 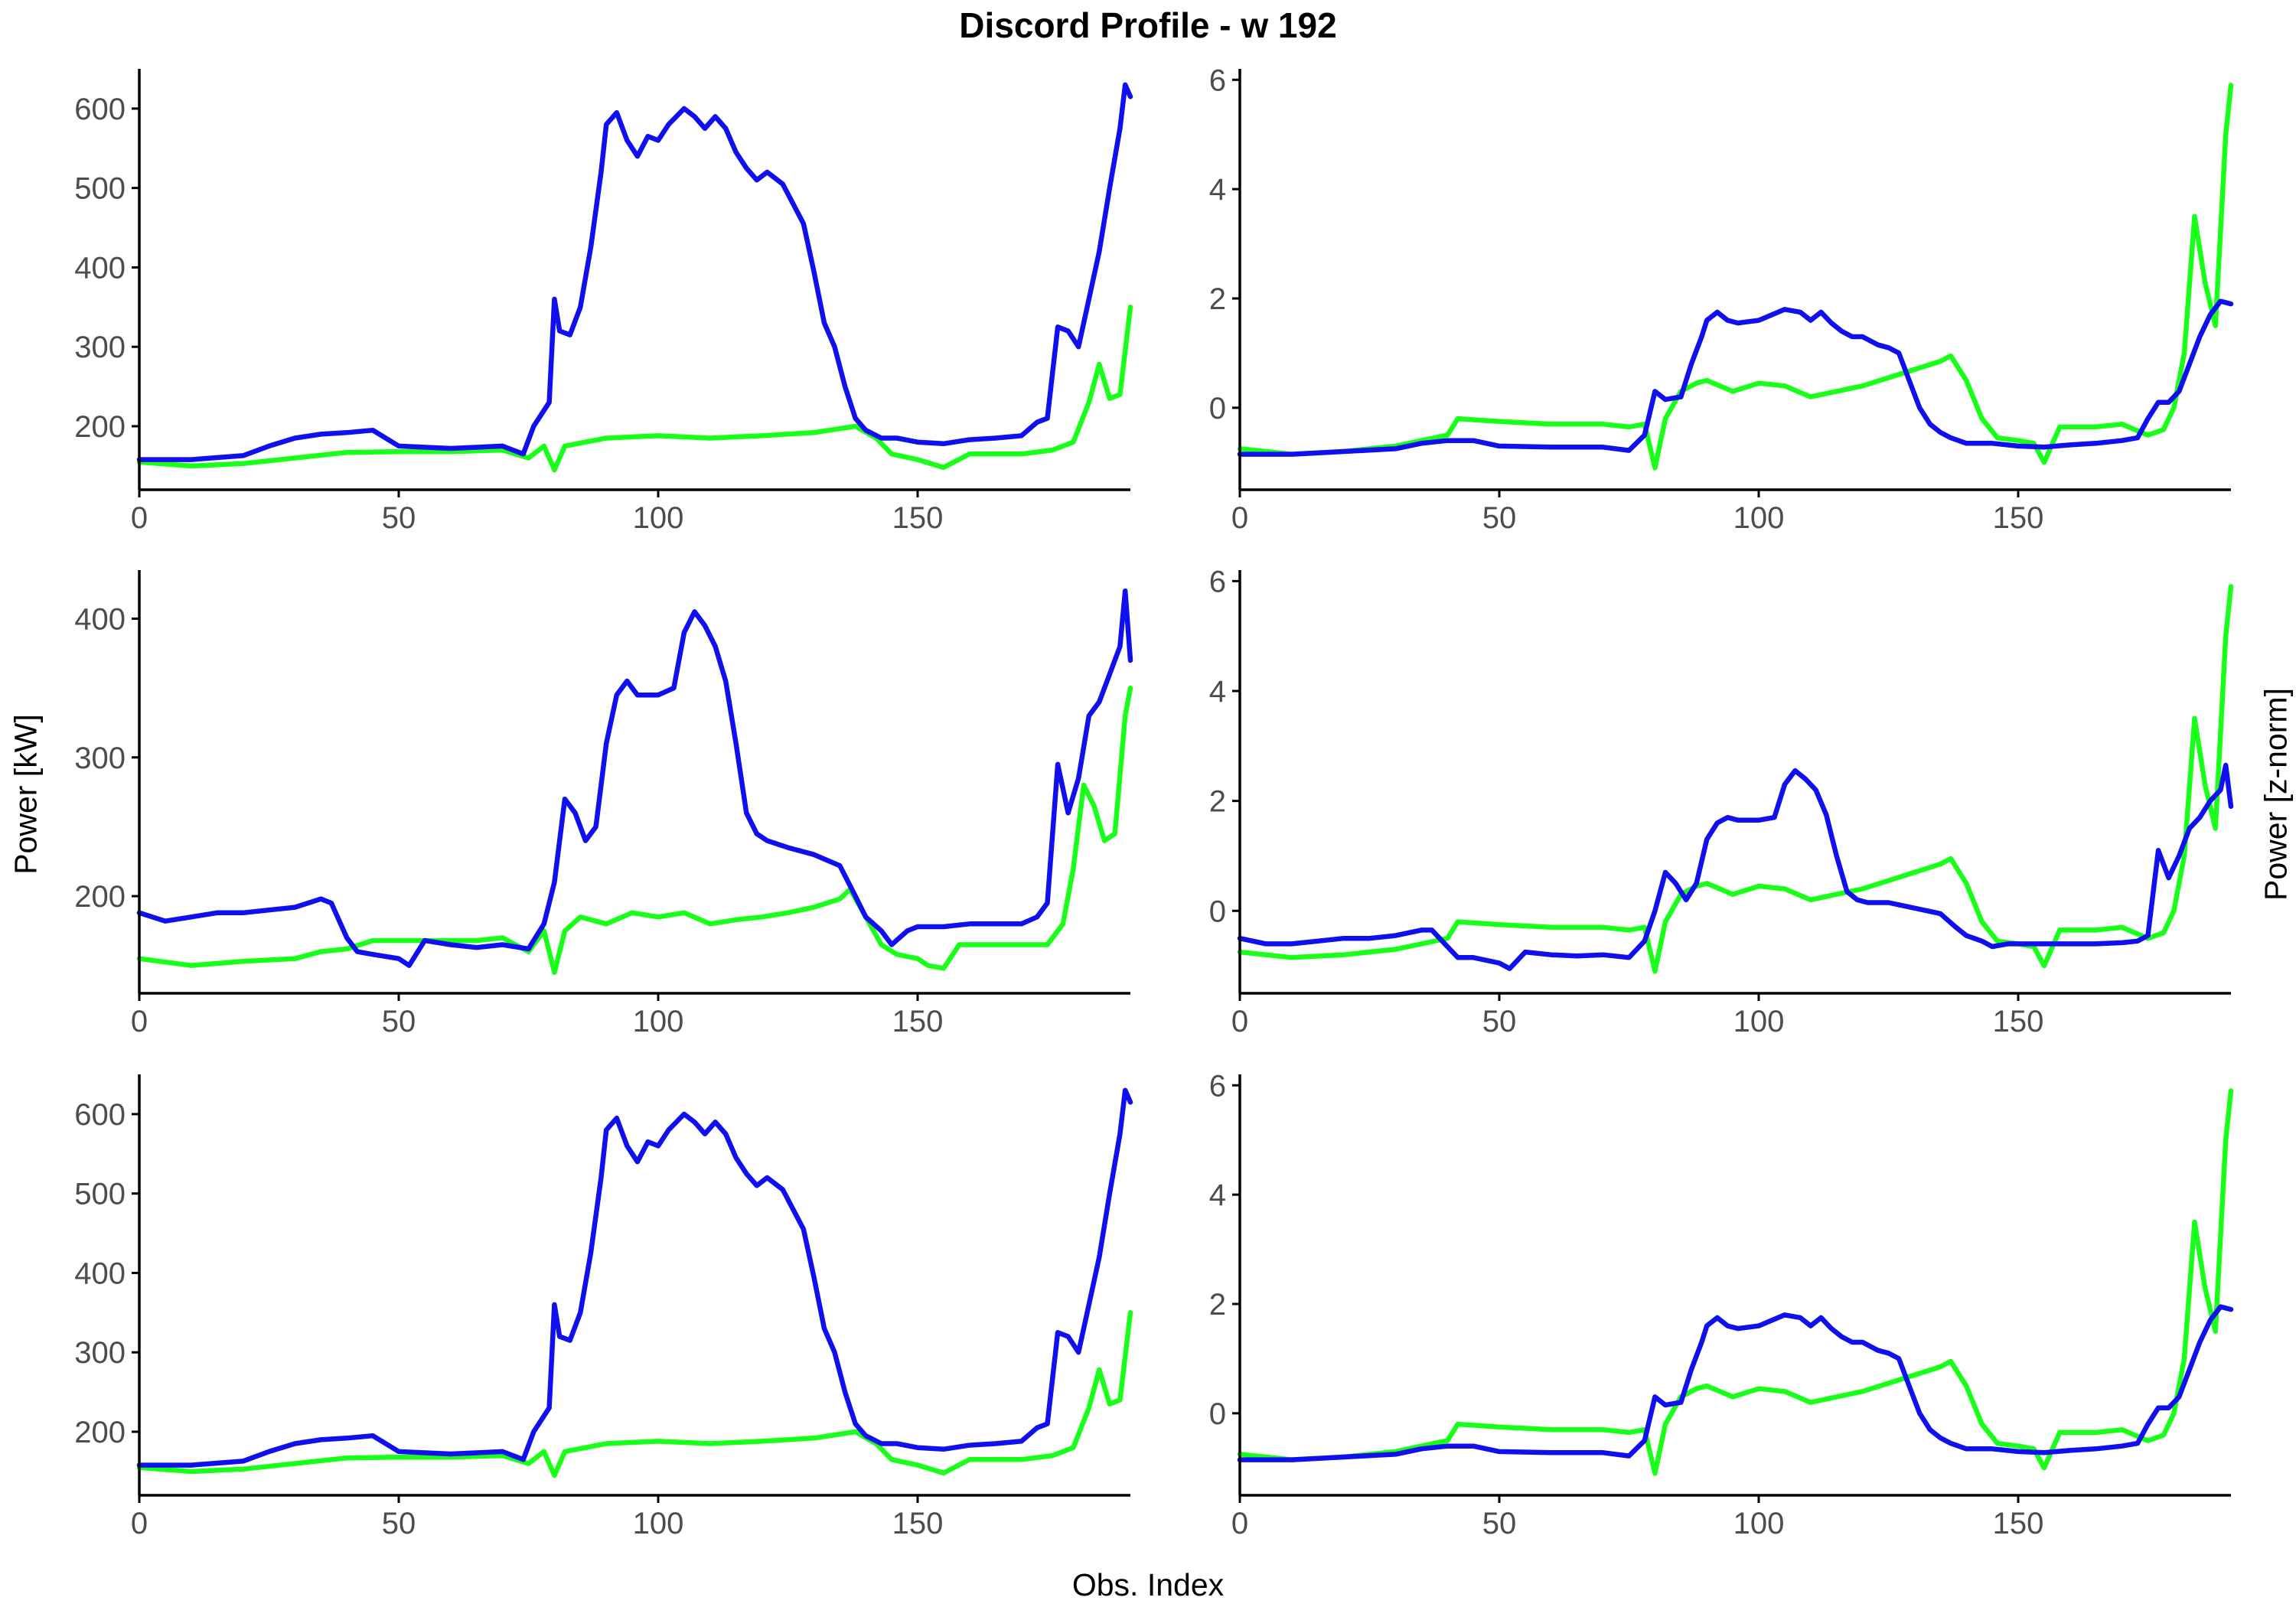 I want to click on x-axis-title: Obs. Index, so click(x=1148, y=1584).